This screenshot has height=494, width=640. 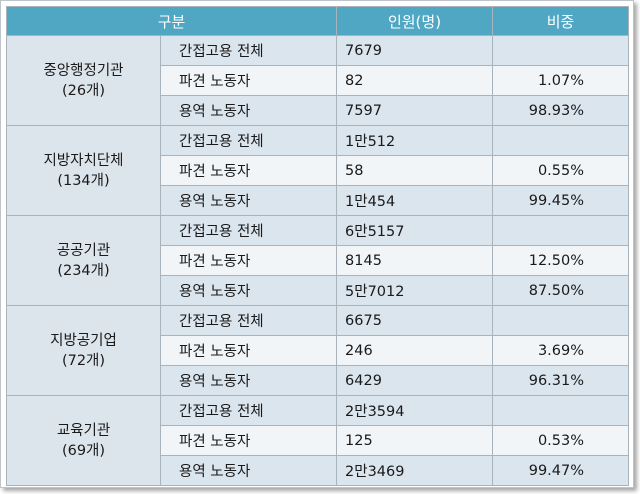 I want to click on table-row: 용역 노동자 6429 96.31%, so click(x=318, y=380).